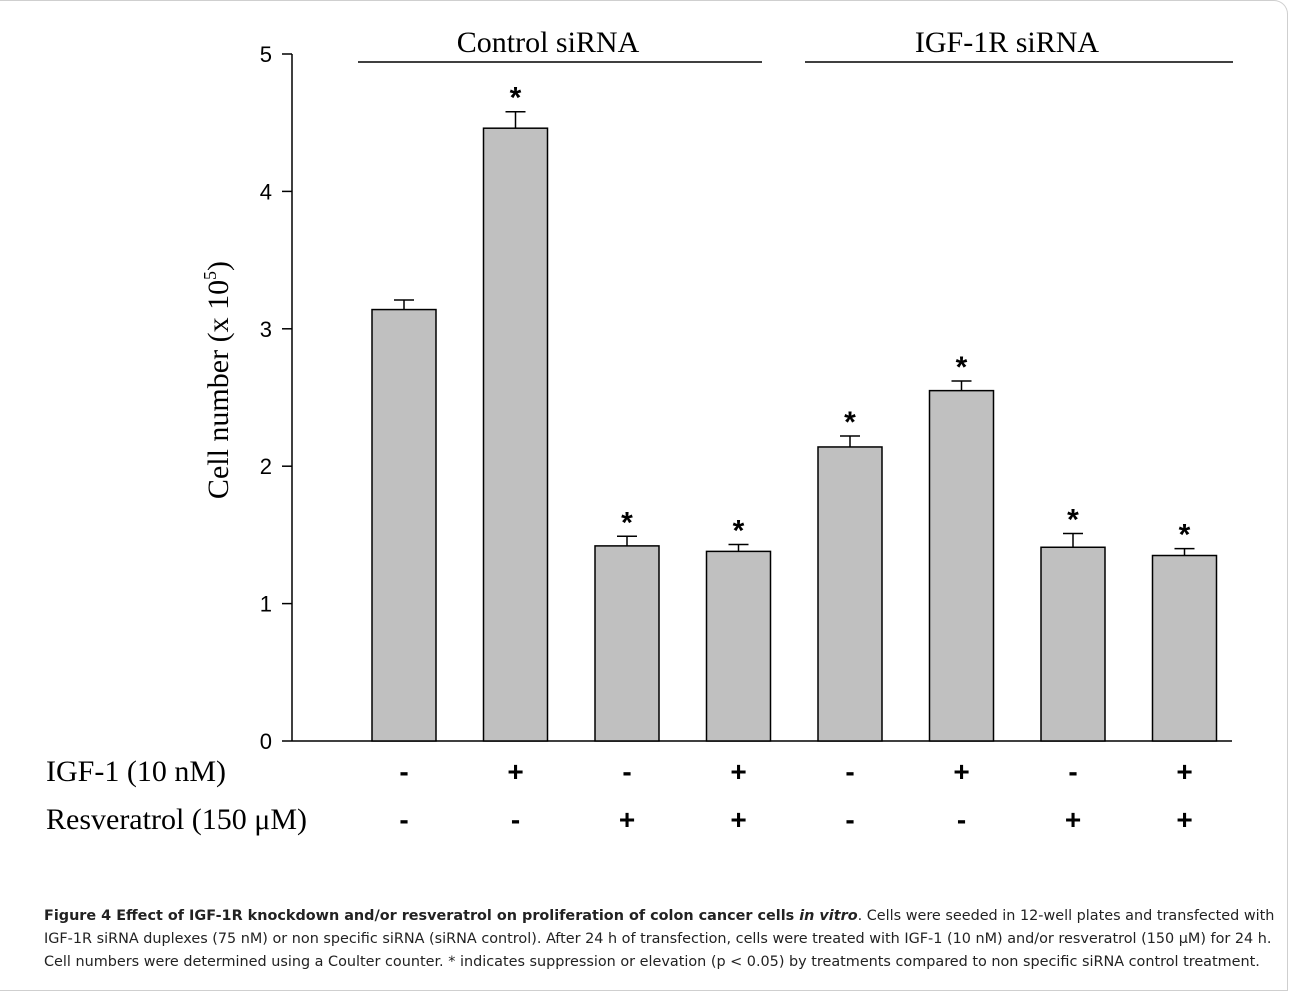  Describe the element at coordinates (828, 916) in the screenshot. I see `caption-title-italic: in vitro` at that location.